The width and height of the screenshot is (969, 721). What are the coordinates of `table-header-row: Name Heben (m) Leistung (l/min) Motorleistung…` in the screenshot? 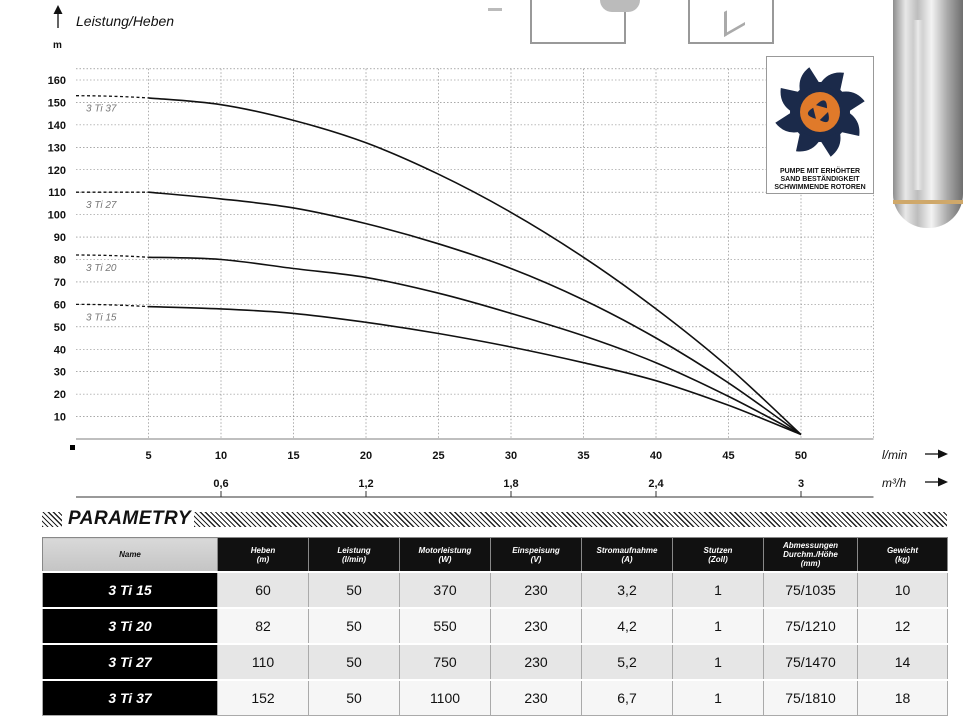 It's located at (495, 555).